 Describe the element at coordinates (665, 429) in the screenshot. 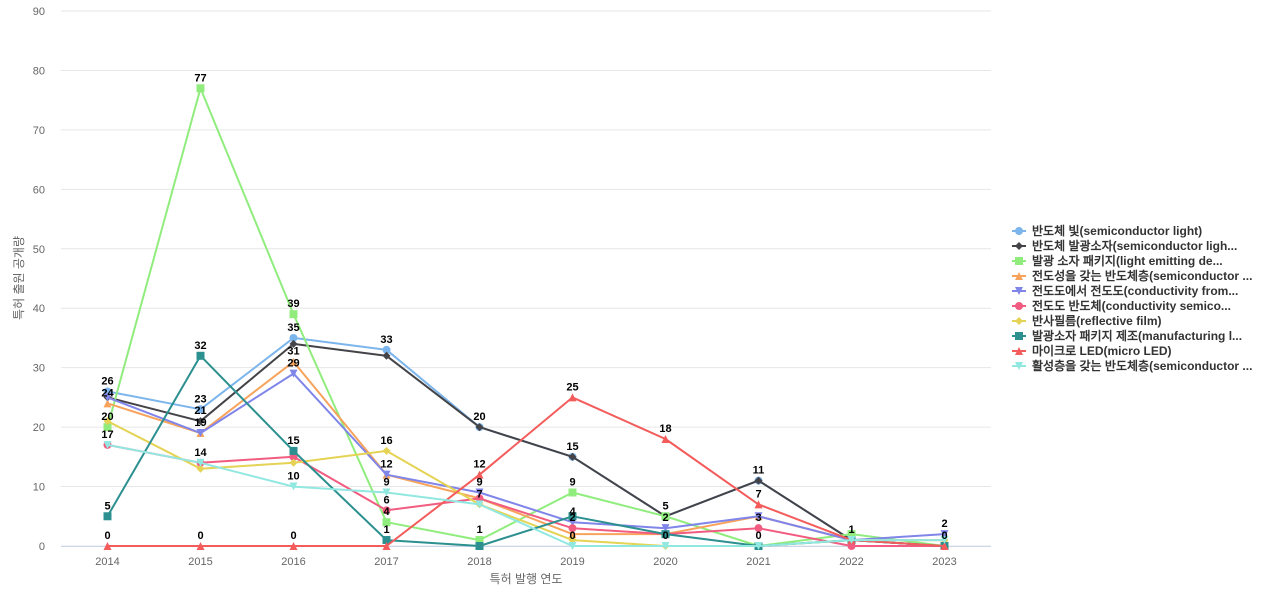

I see `data-label: 18` at that location.